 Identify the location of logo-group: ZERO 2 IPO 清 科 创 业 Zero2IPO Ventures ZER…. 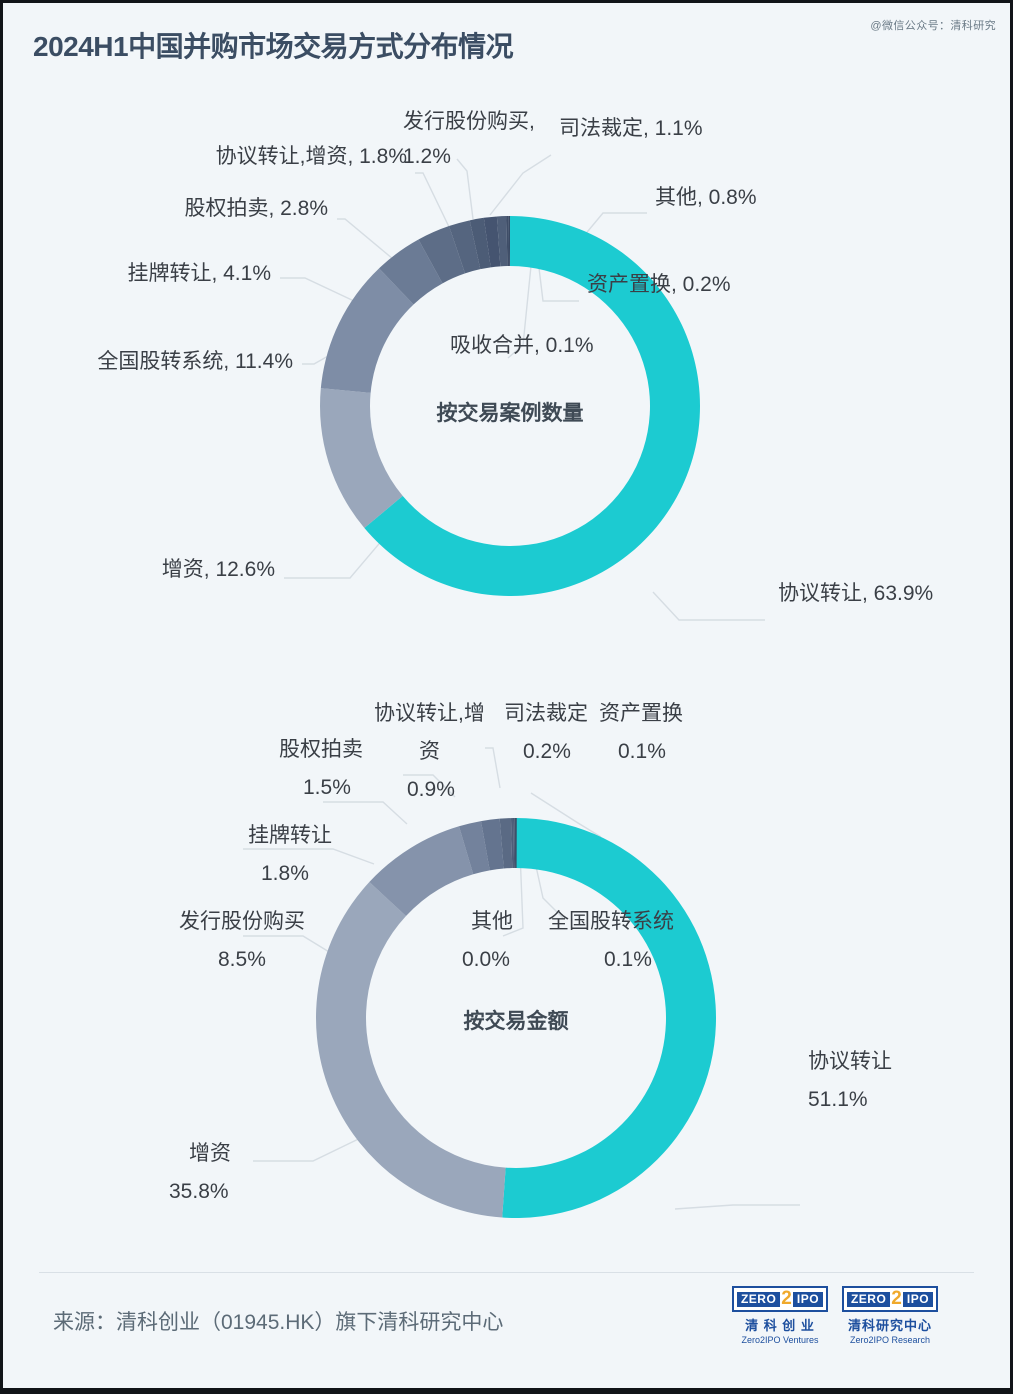
(835, 1315).